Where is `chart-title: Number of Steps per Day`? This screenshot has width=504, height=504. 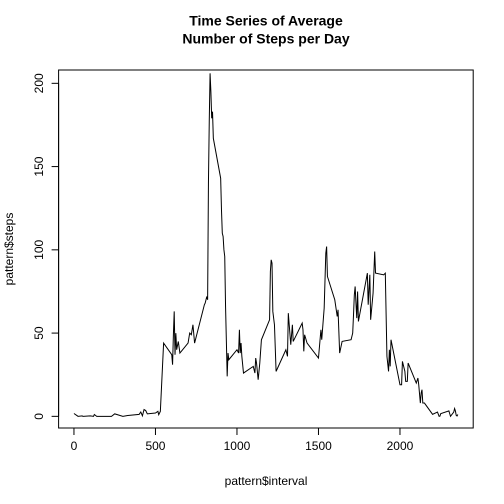
chart-title: Number of Steps per Day is located at coordinates (265, 39).